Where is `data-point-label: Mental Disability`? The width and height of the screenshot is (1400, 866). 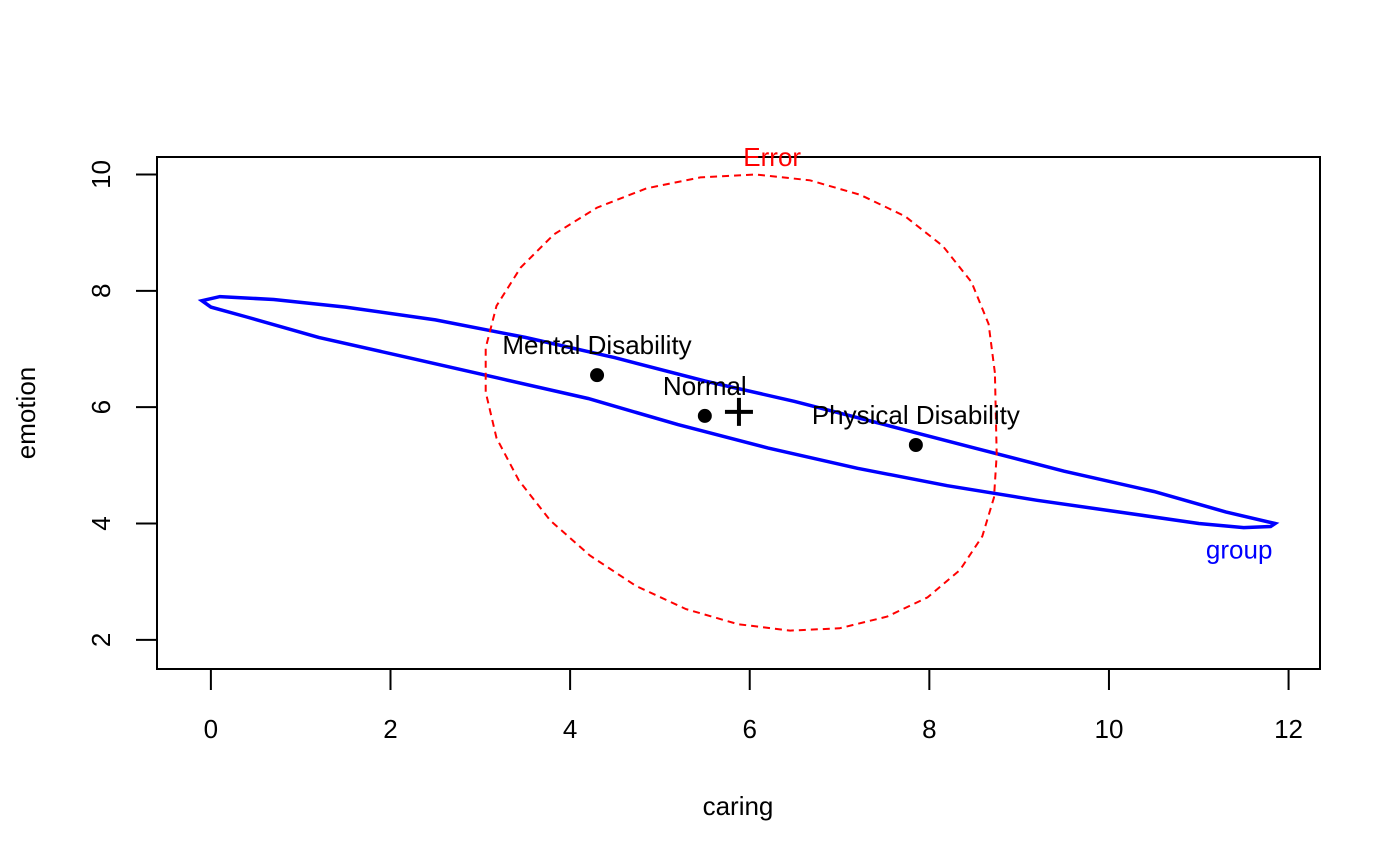
data-point-label: Mental Disability is located at coordinates (596, 345).